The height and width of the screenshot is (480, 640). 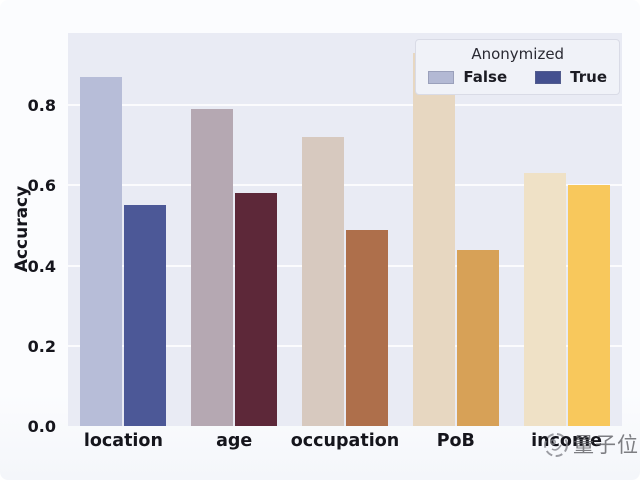 I want to click on gridline-0.8, so click(x=345, y=105).